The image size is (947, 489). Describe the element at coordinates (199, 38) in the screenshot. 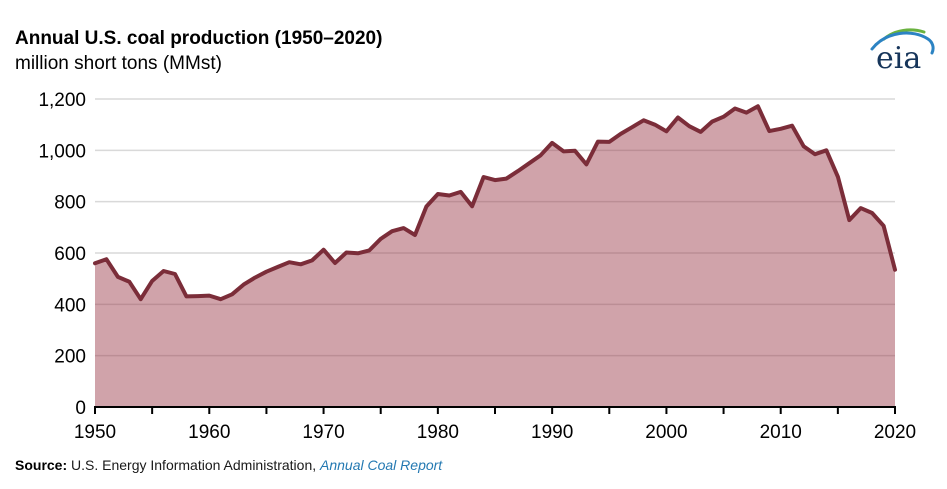

I see `page-title: Annual U.S. coal production (1950–2020)` at that location.